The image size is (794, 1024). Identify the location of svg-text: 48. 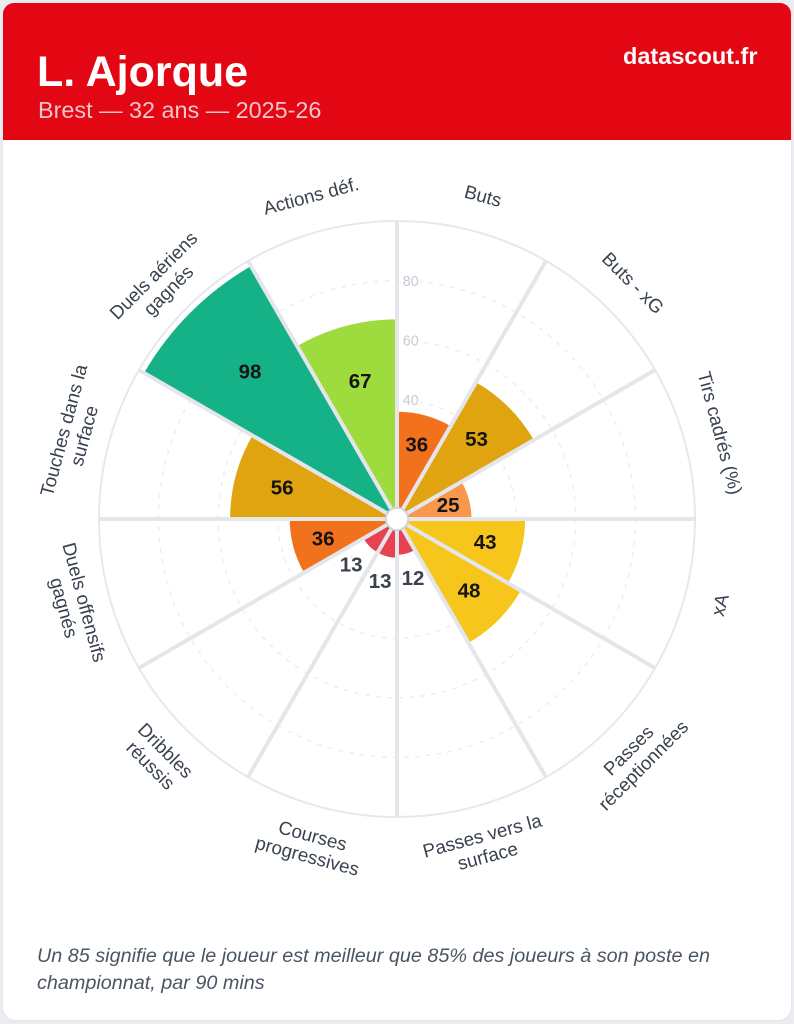
(469, 591).